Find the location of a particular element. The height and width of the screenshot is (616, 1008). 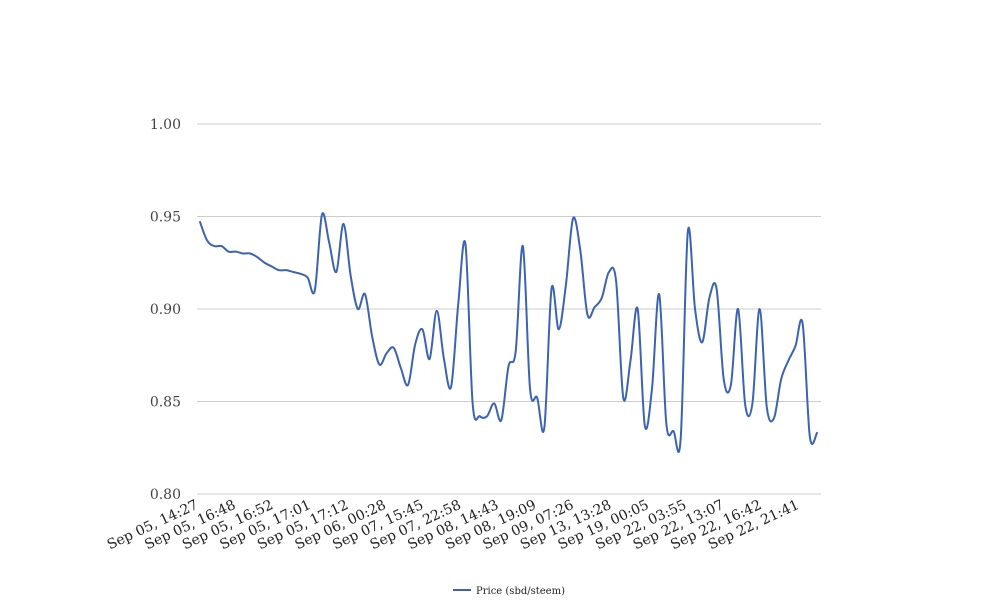

y-tick-label: 0.95 is located at coordinates (165, 218).